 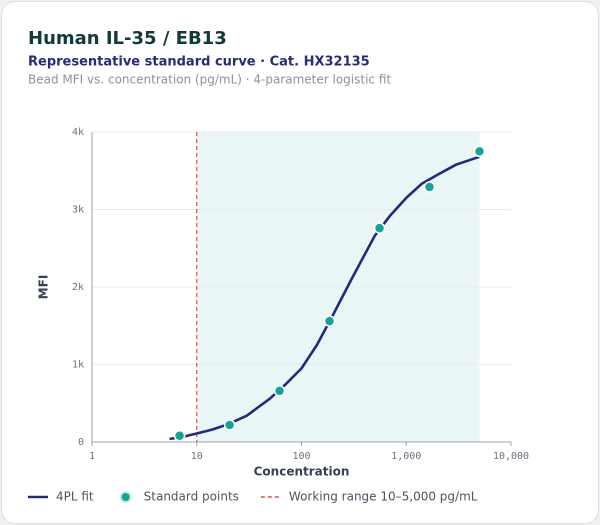 What do you see at coordinates (92, 456) in the screenshot?
I see `x-tick-label: 1` at bounding box center [92, 456].